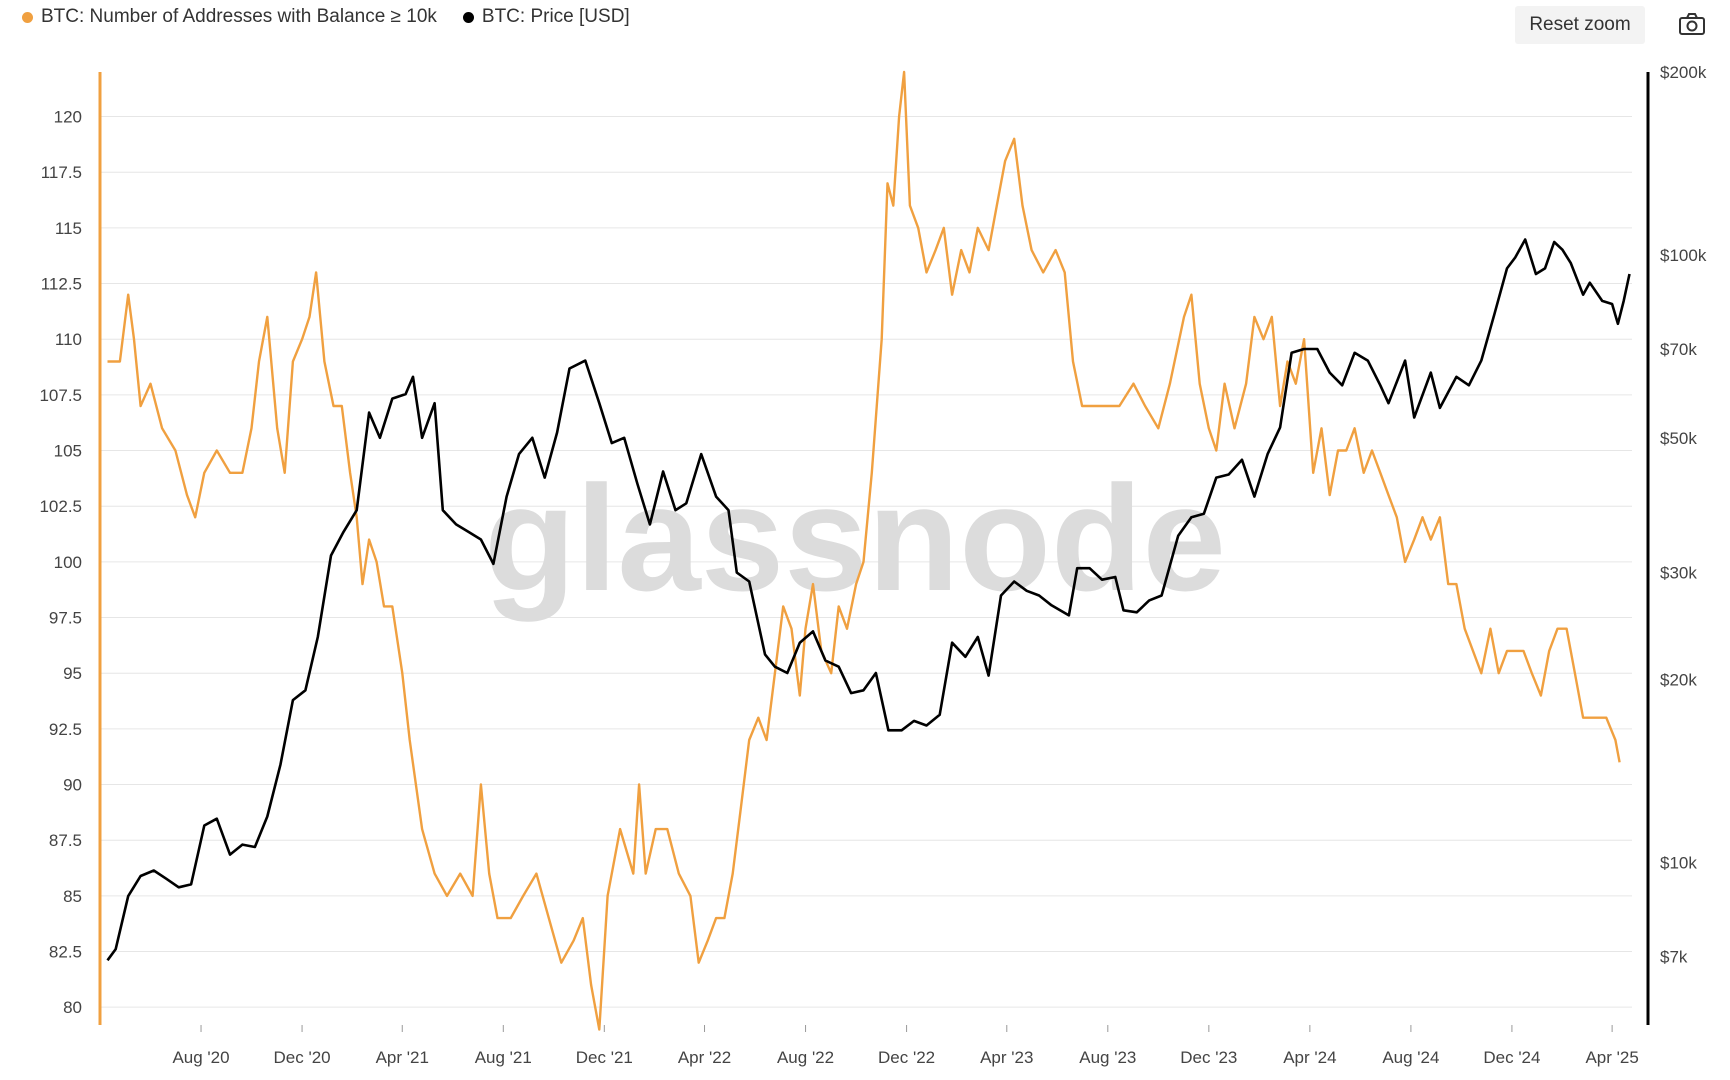 The image size is (1730, 1080). What do you see at coordinates (68, 117) in the screenshot?
I see `left-tick-label: 120` at bounding box center [68, 117].